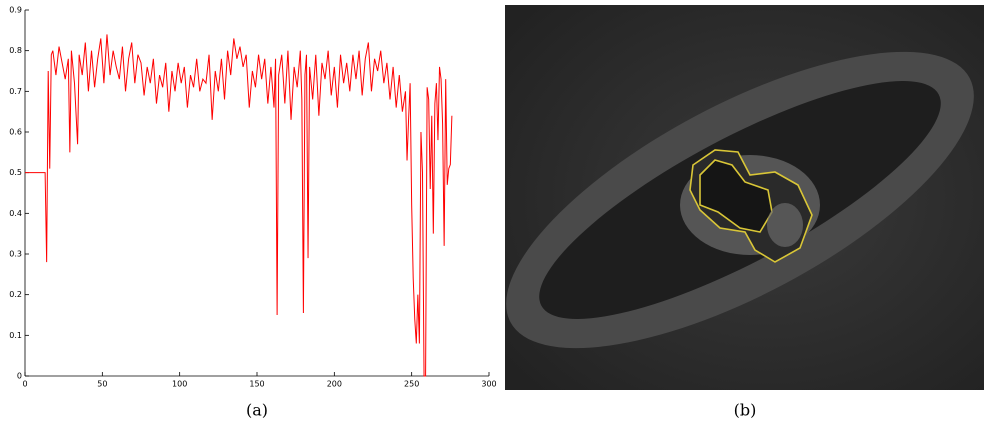  Describe the element at coordinates (102, 384) in the screenshot. I see `x-tick-label: 50` at that location.